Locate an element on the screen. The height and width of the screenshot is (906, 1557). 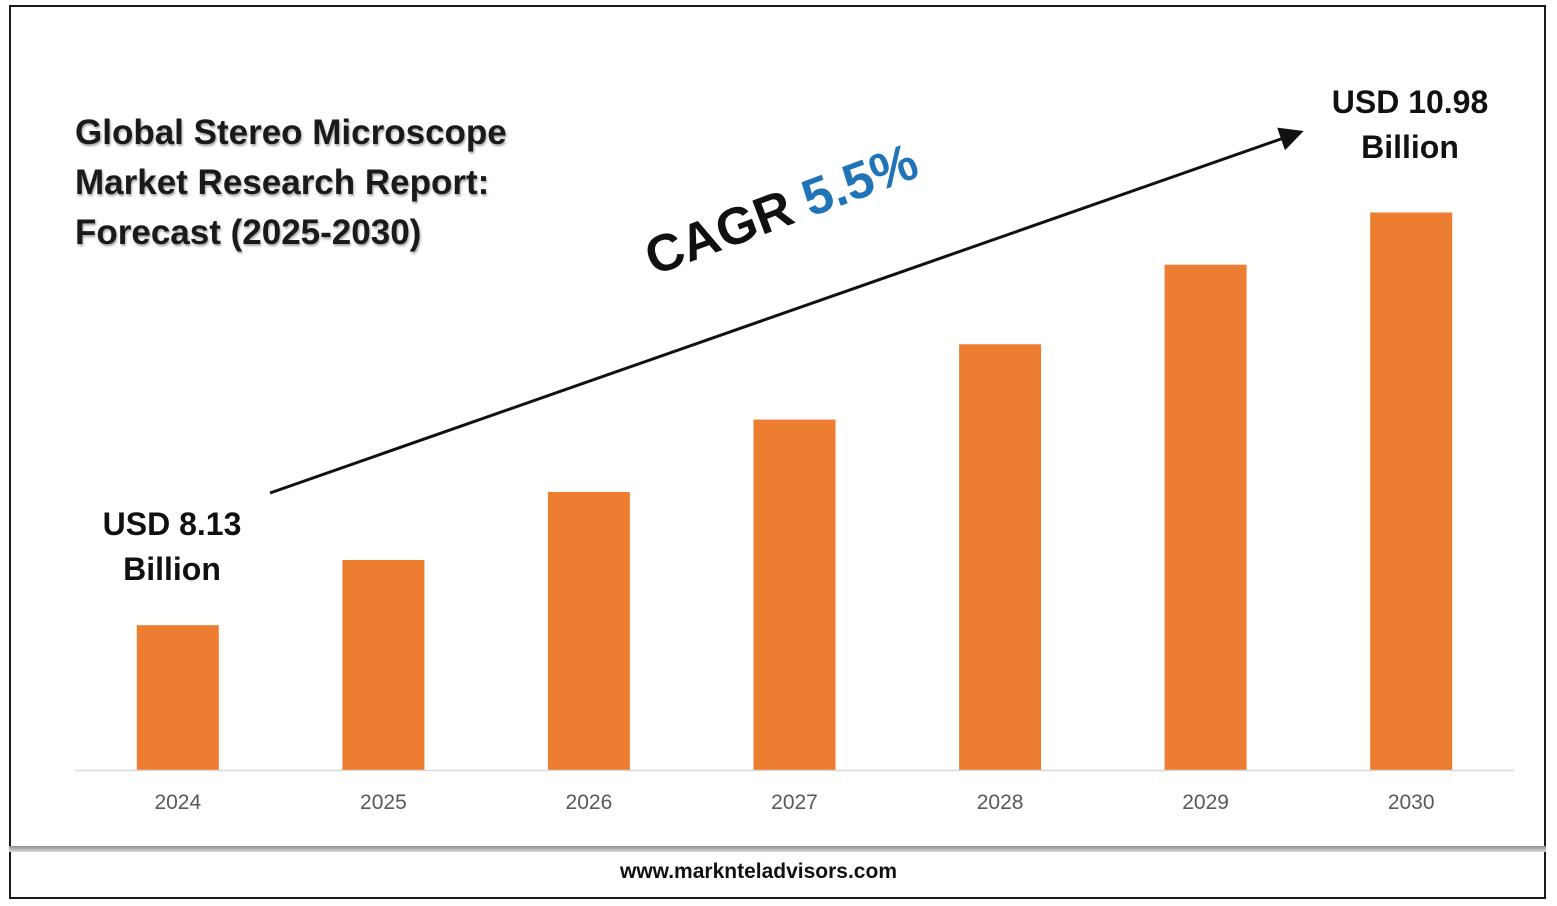
x-tick-label: 2025 is located at coordinates (383, 802).